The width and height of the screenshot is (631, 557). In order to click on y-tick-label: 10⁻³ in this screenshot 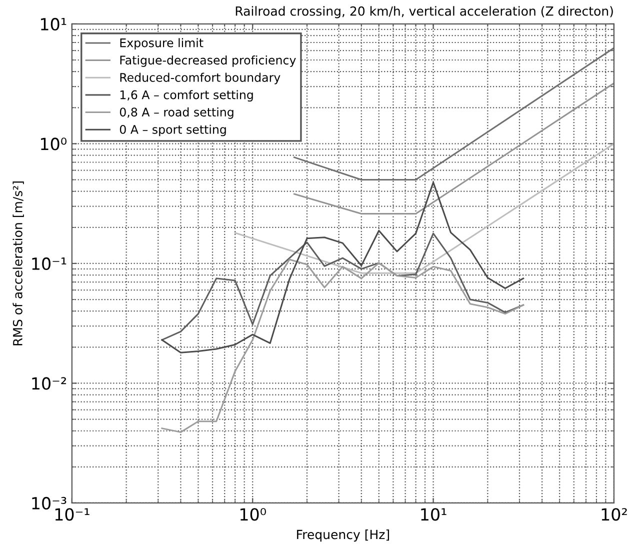, I will do `click(49, 503)`.